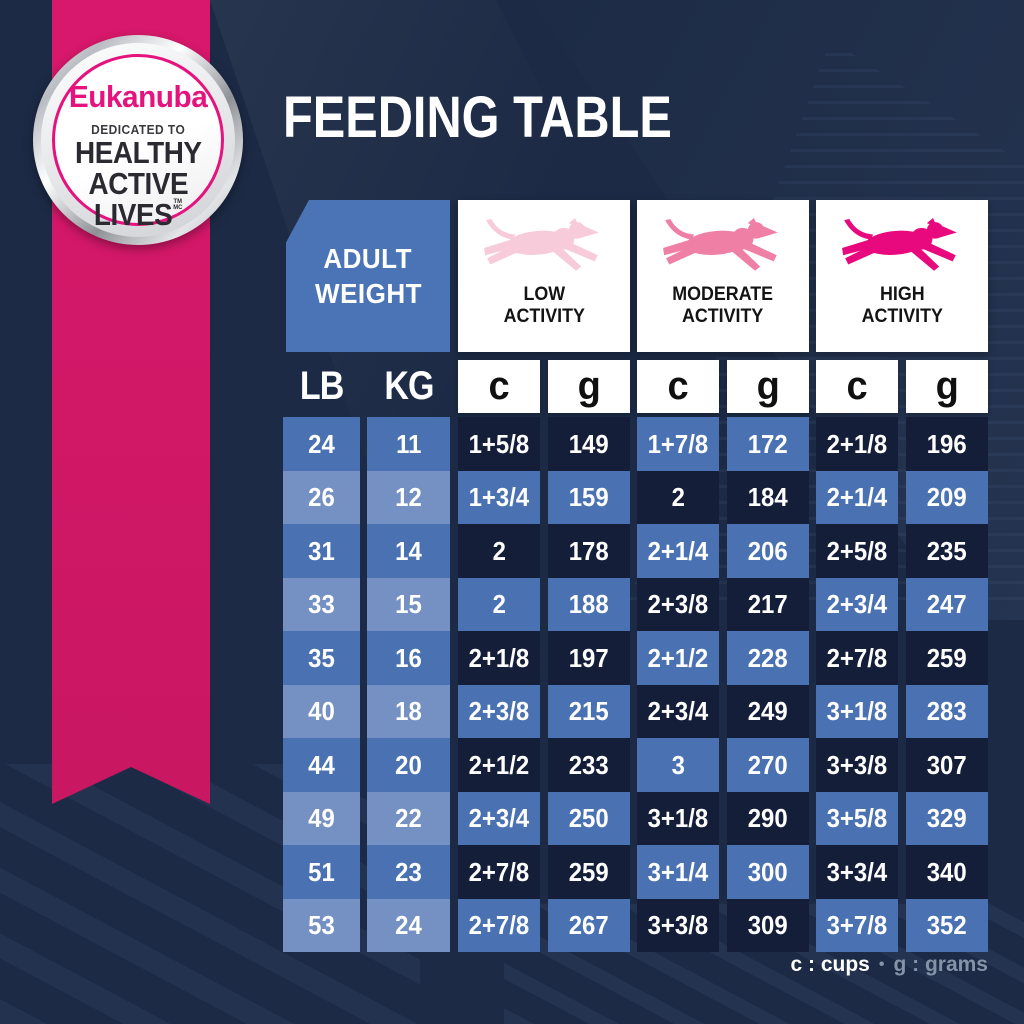  What do you see at coordinates (544, 305) in the screenshot?
I see `activity-label: LOW ACTIVITY` at bounding box center [544, 305].